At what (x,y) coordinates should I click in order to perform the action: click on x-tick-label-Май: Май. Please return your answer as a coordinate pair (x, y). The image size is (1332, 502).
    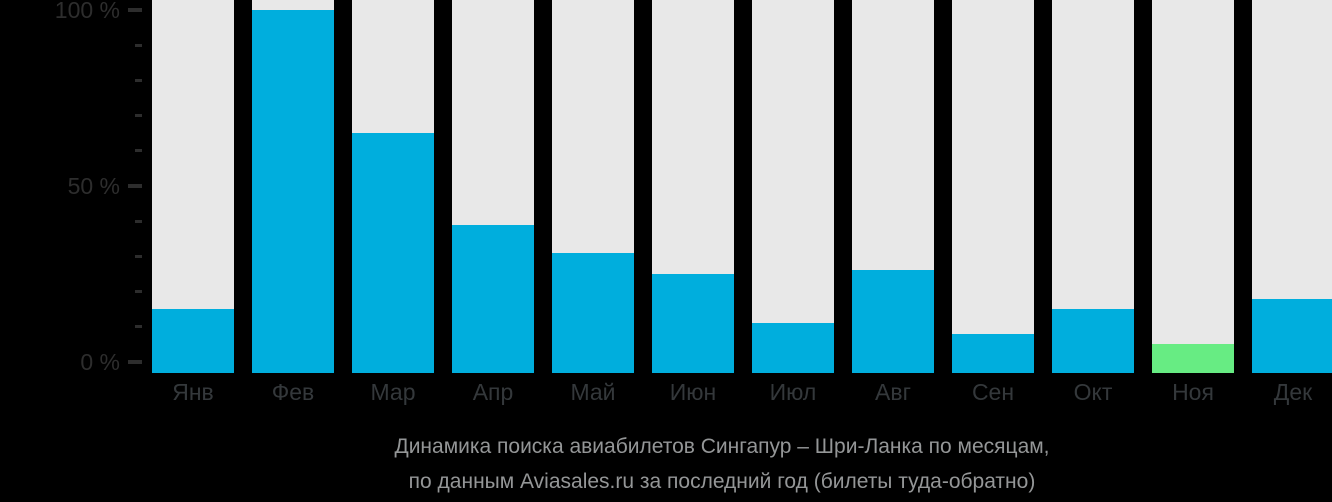
    Looking at the image, I should click on (593, 392).